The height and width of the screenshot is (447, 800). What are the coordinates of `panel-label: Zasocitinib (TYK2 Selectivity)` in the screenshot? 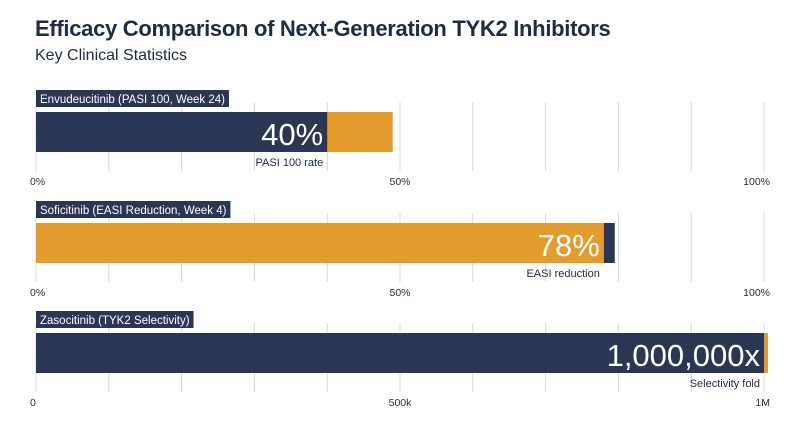 It's located at (115, 321).